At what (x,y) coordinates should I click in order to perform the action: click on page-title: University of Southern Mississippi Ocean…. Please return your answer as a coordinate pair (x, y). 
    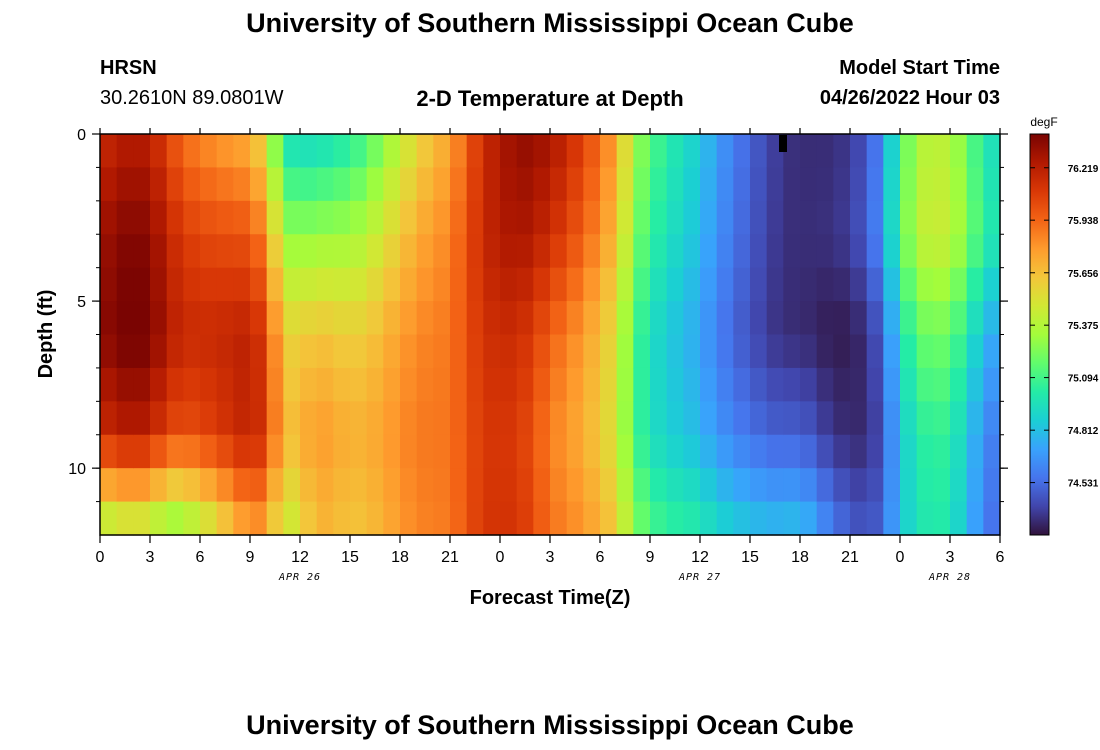
    Looking at the image, I should click on (550, 23).